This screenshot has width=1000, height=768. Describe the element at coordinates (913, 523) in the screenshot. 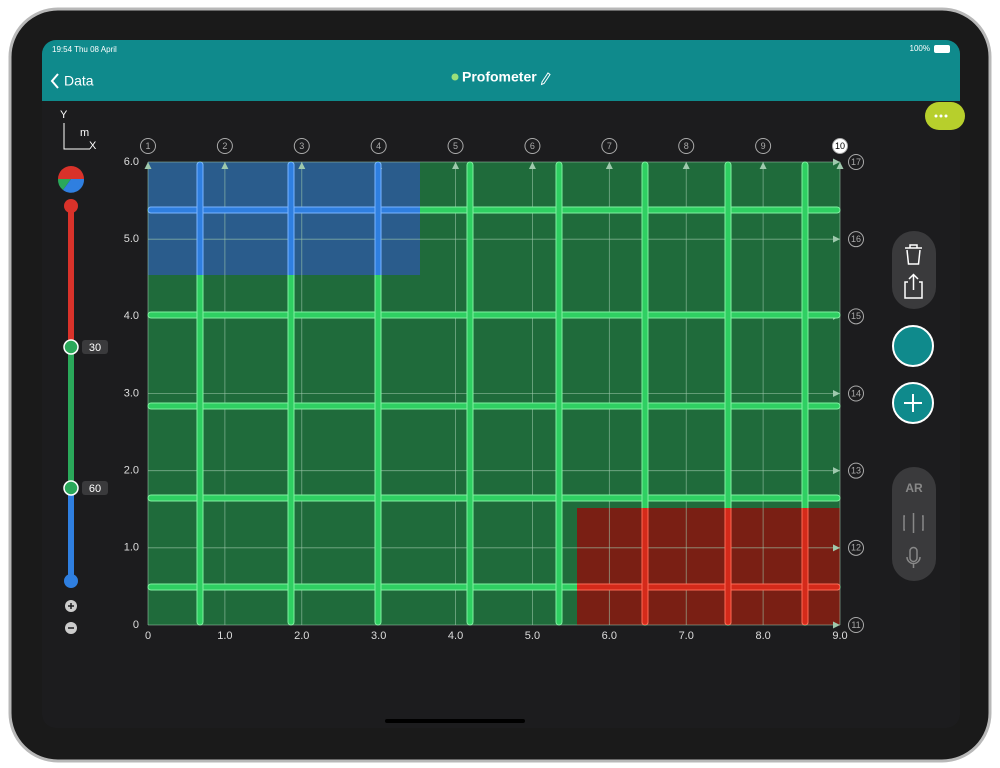

I see `split-button` at that location.